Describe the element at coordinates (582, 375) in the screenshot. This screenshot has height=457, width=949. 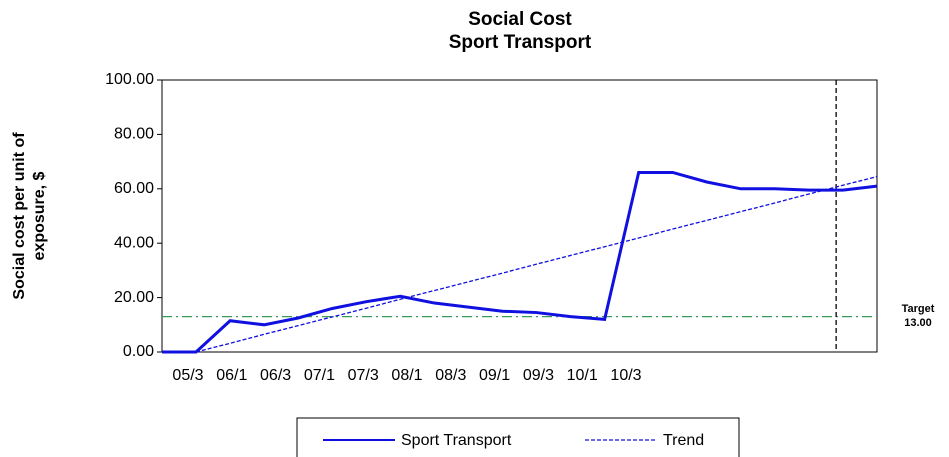
I see `x-tick-label: 10/1` at that location.